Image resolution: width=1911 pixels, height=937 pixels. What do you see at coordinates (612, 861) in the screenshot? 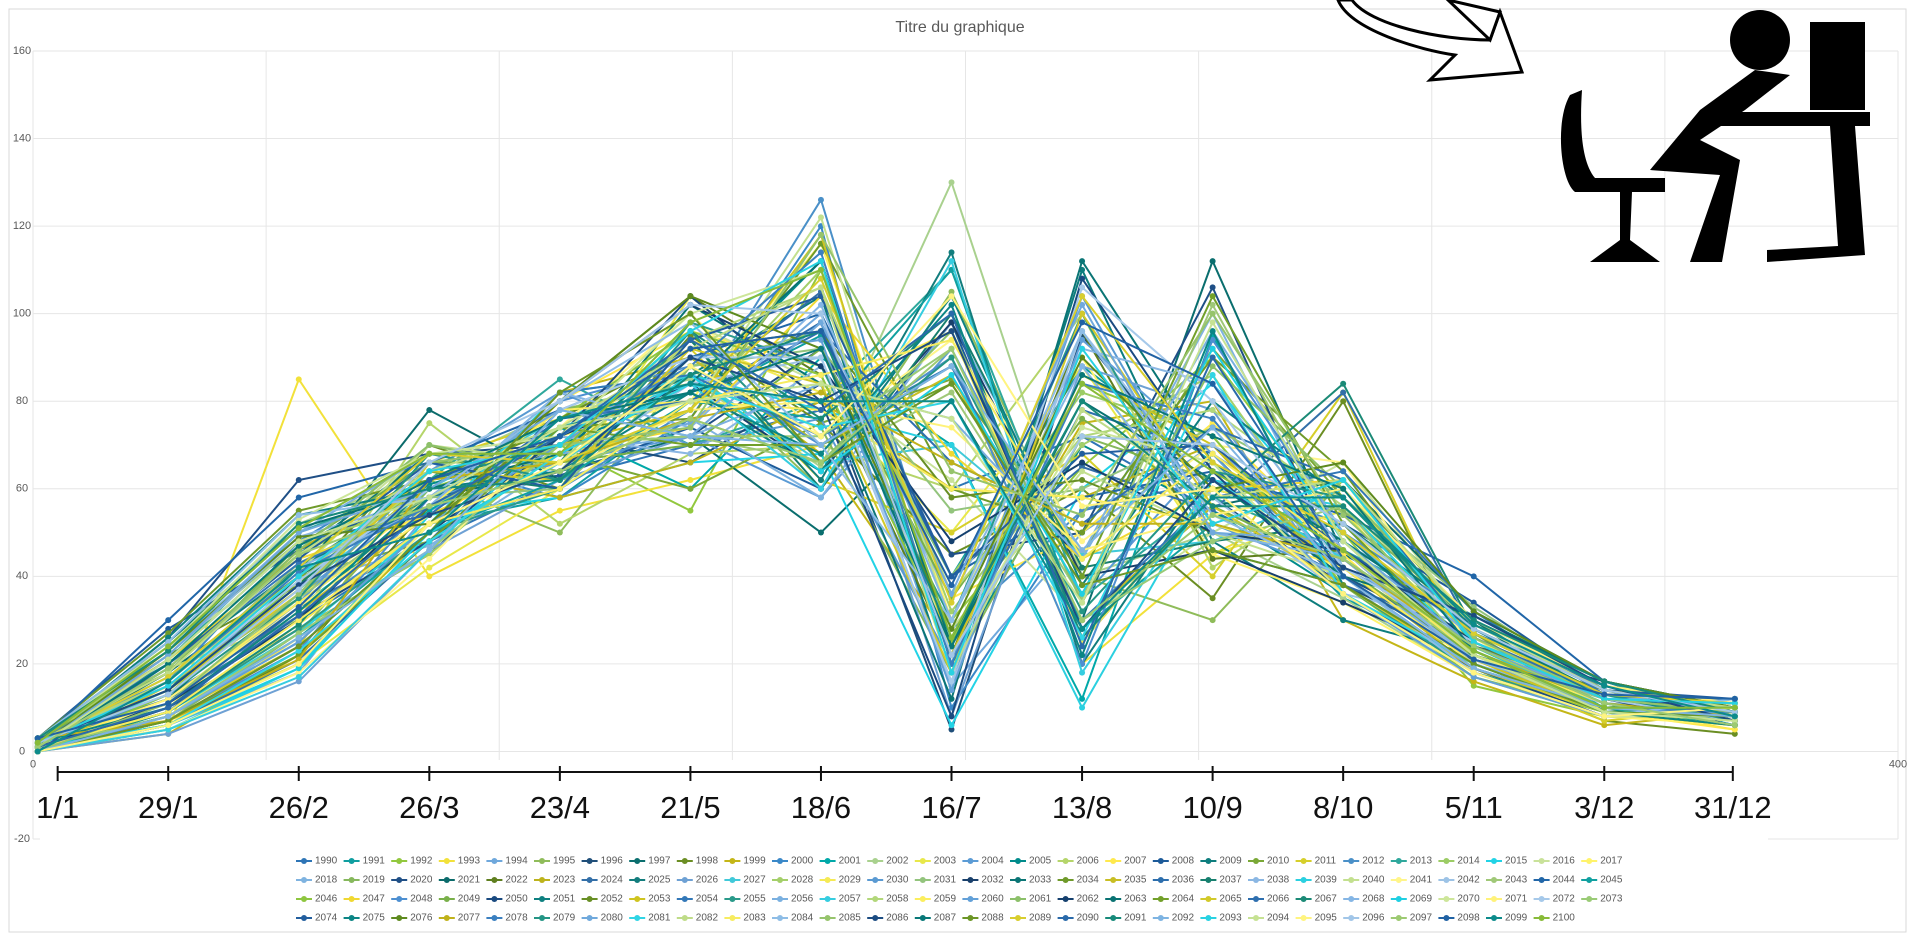
I see `legend-label: 1996` at bounding box center [612, 861].